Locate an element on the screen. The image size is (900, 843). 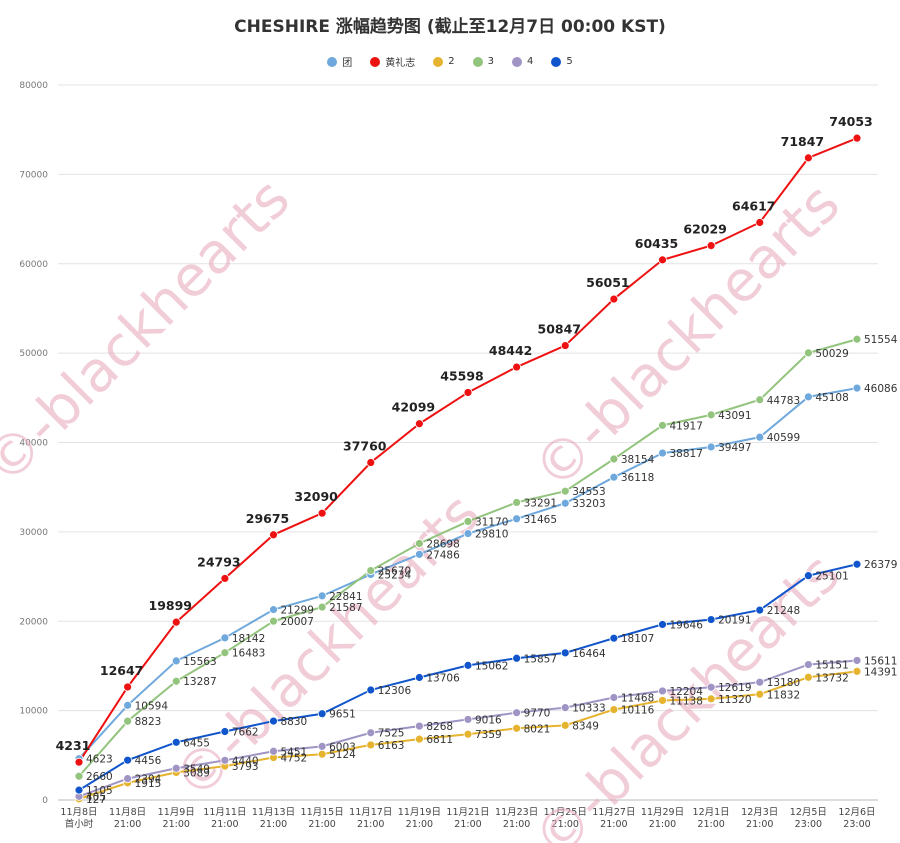
legend-item: 2 is located at coordinates (444, 61).